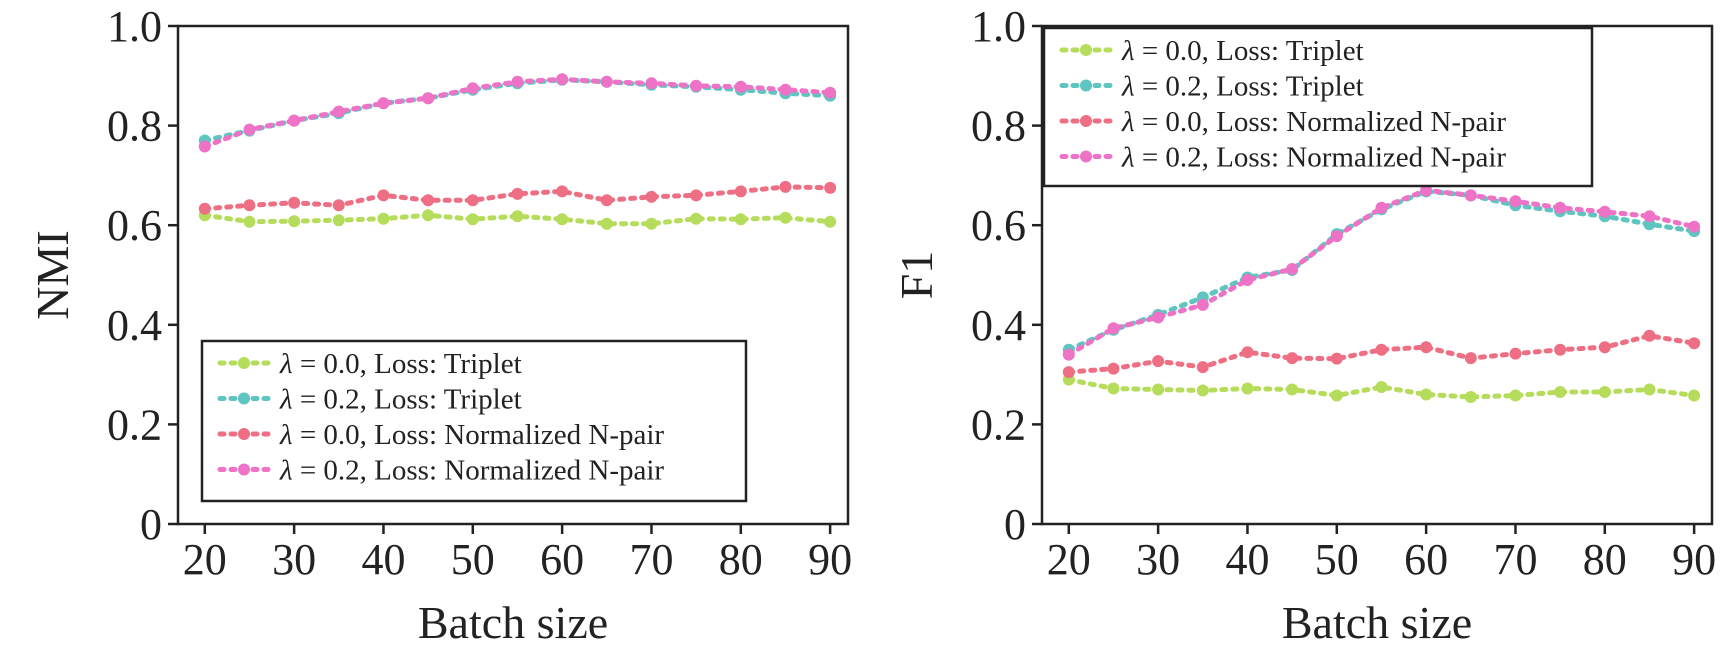 Image resolution: width=1732 pixels, height=658 pixels. I want to click on x-axis-label: Batch size, so click(1377, 622).